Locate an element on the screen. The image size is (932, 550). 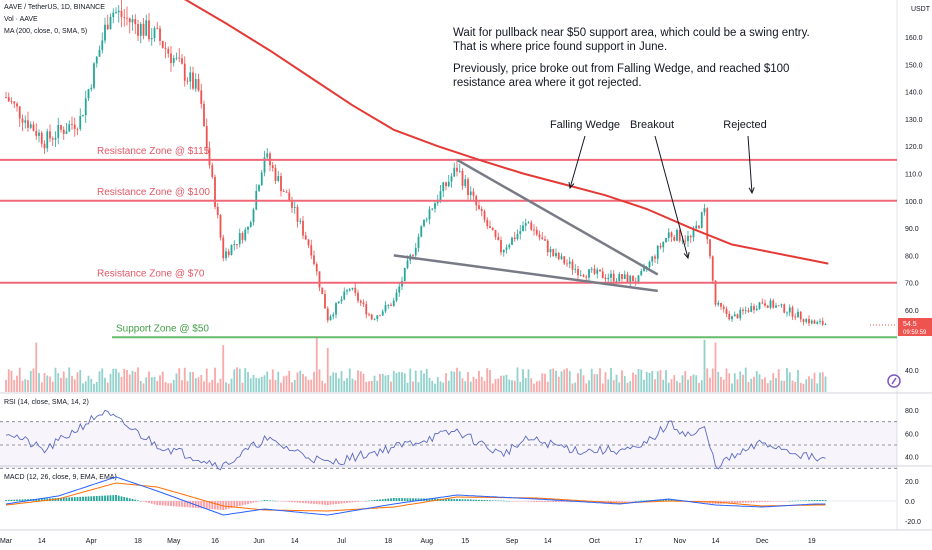
price-tick-label: 100.0 is located at coordinates (914, 202).